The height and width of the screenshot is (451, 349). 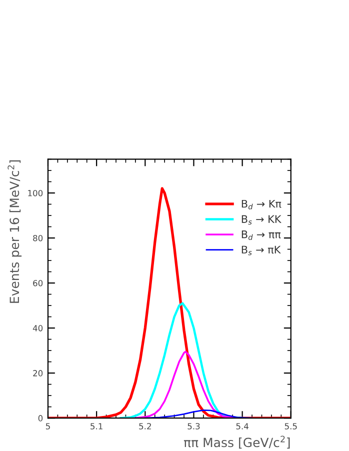 What do you see at coordinates (261, 235) in the screenshot?
I see `legend-label: B$_{d}$ → ππ` at bounding box center [261, 235].